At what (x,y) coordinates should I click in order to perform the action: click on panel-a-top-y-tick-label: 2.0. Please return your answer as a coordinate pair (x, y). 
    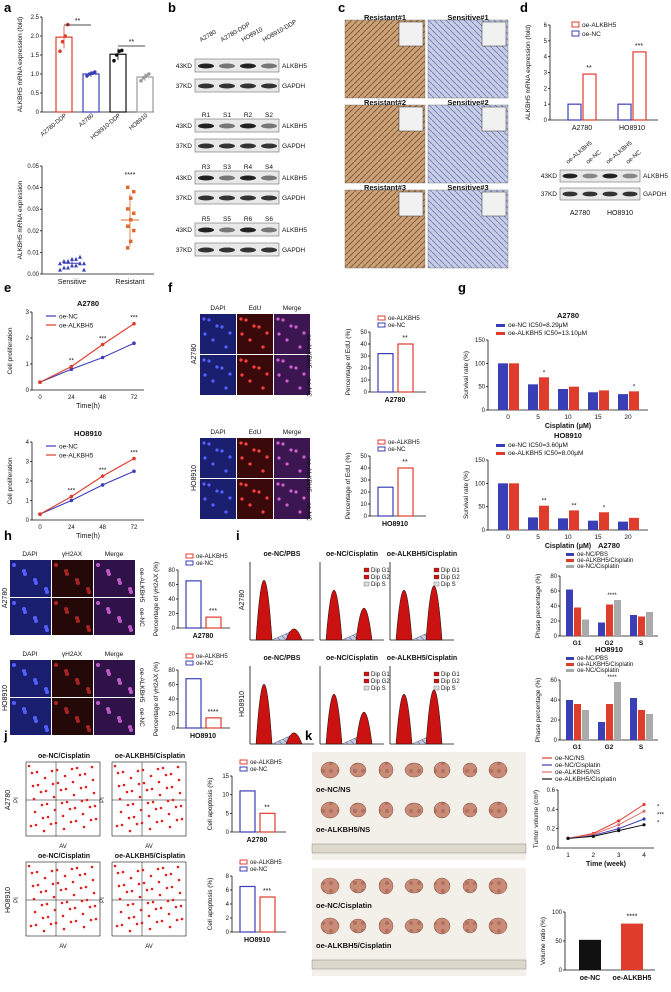
    Looking at the image, I should click on (35, 37).